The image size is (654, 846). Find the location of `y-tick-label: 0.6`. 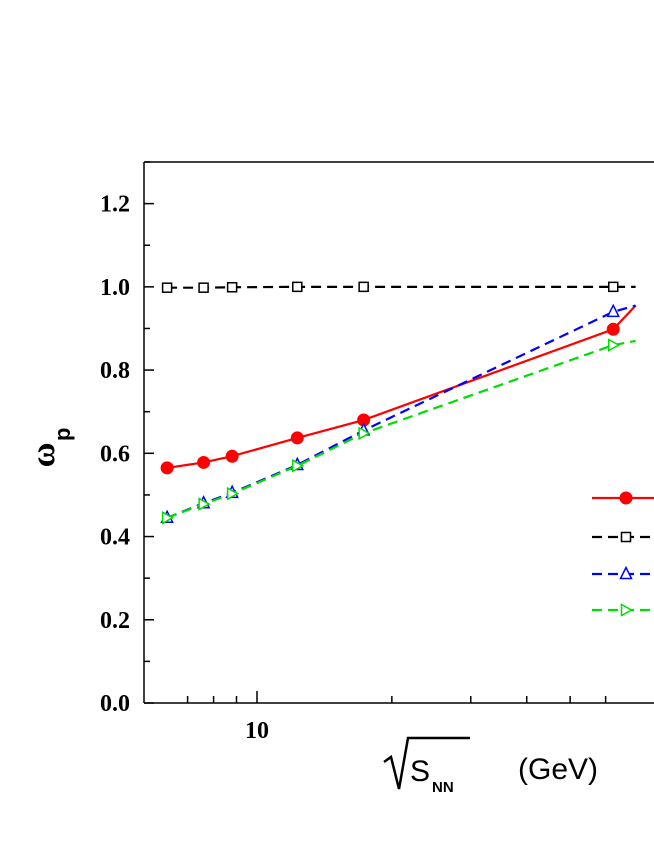

y-tick-label: 0.6 is located at coordinates (115, 454).